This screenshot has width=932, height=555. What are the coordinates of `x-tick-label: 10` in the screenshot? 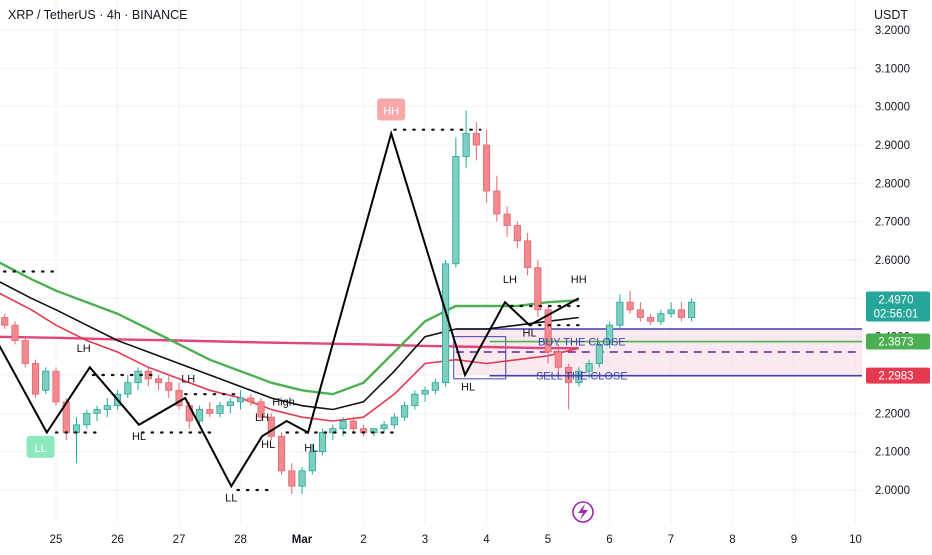 It's located at (855, 540).